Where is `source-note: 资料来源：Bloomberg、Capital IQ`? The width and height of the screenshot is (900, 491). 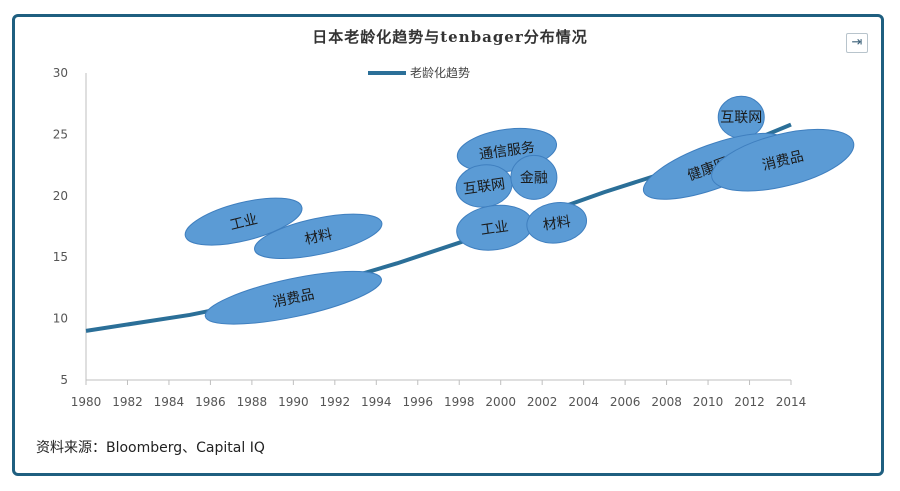
source-note: 资料来源：Bloomberg、Capital IQ is located at coordinates (150, 448).